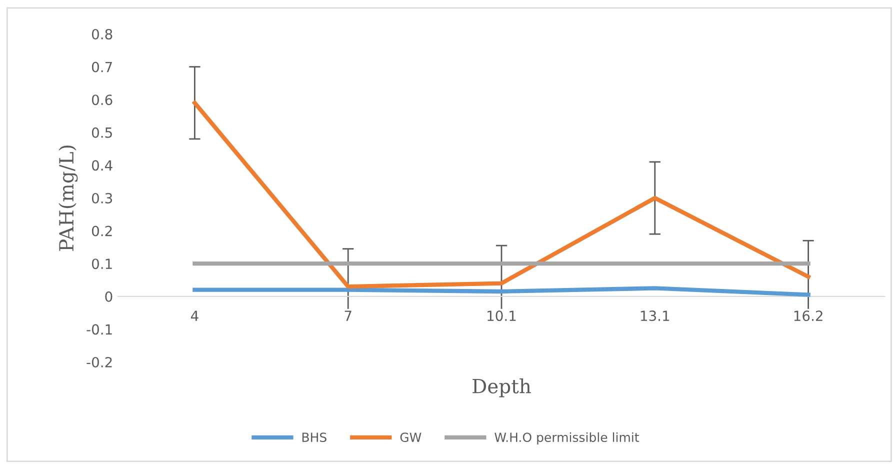 This screenshot has width=893, height=465. I want to click on x-tick-label: 7, so click(348, 315).